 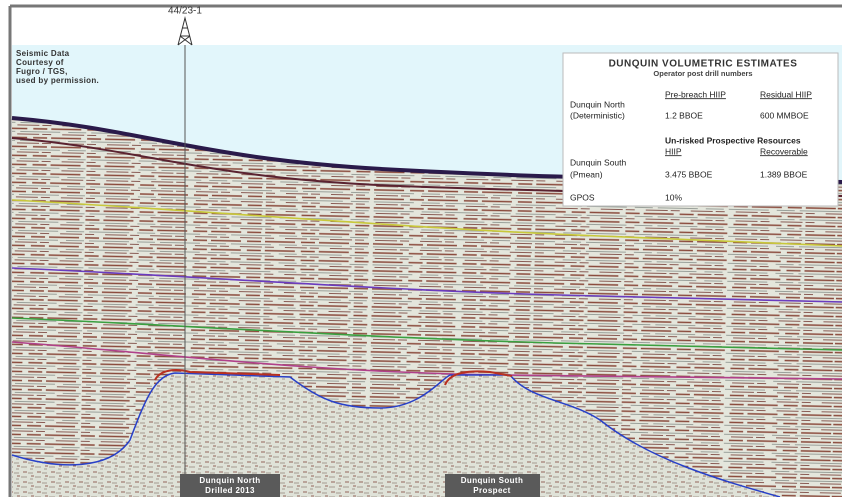 I want to click on cell: 1.389 BBOE, so click(x=784, y=174).